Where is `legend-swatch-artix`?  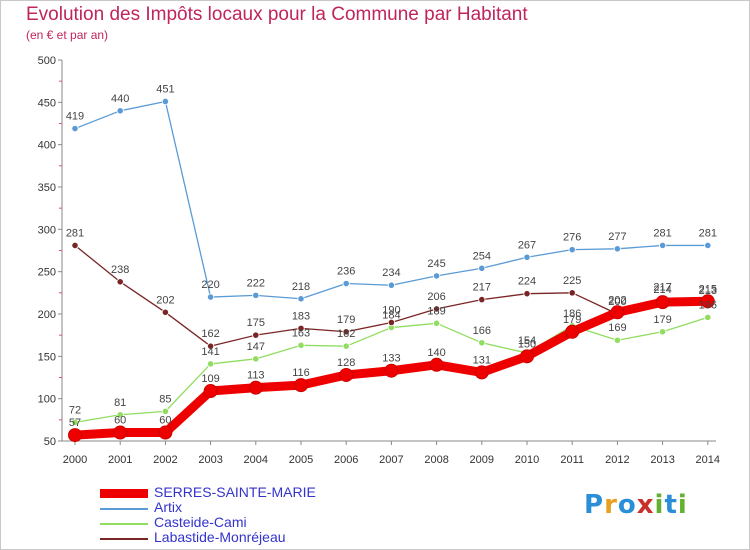
legend-swatch-artix is located at coordinates (124, 509).